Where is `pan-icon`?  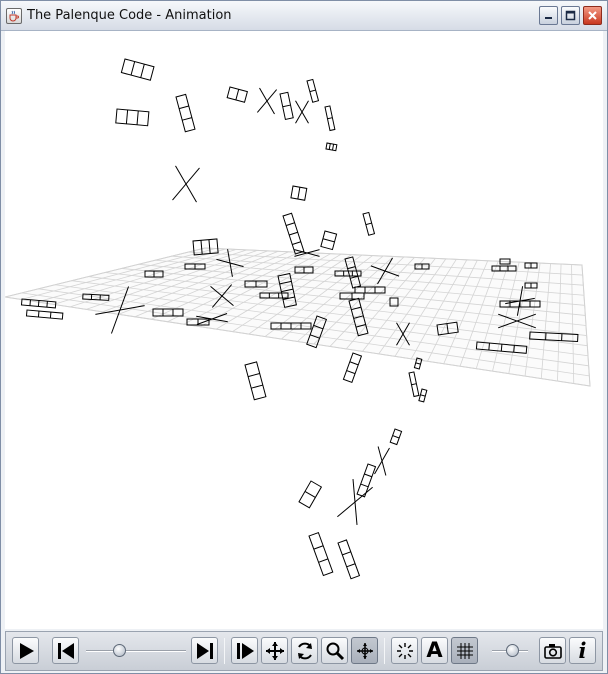 pan-icon is located at coordinates (364, 650).